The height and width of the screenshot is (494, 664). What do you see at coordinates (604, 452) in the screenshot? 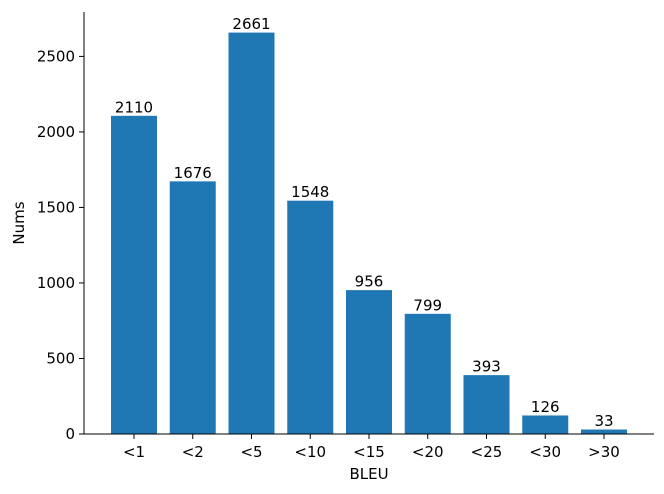
I see `x-tick-label: >30` at bounding box center [604, 452].